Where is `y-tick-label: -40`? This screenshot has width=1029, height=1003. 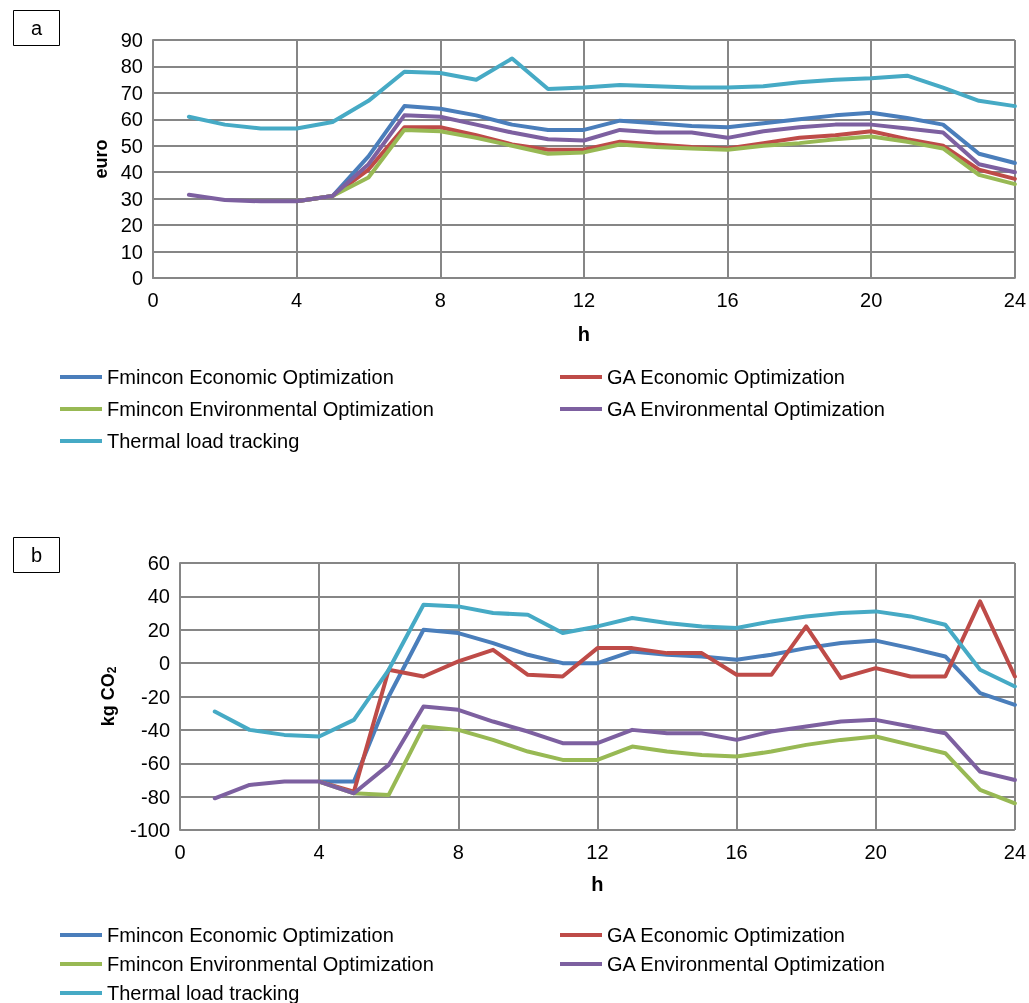 y-tick-label: -40 is located at coordinates (155, 729).